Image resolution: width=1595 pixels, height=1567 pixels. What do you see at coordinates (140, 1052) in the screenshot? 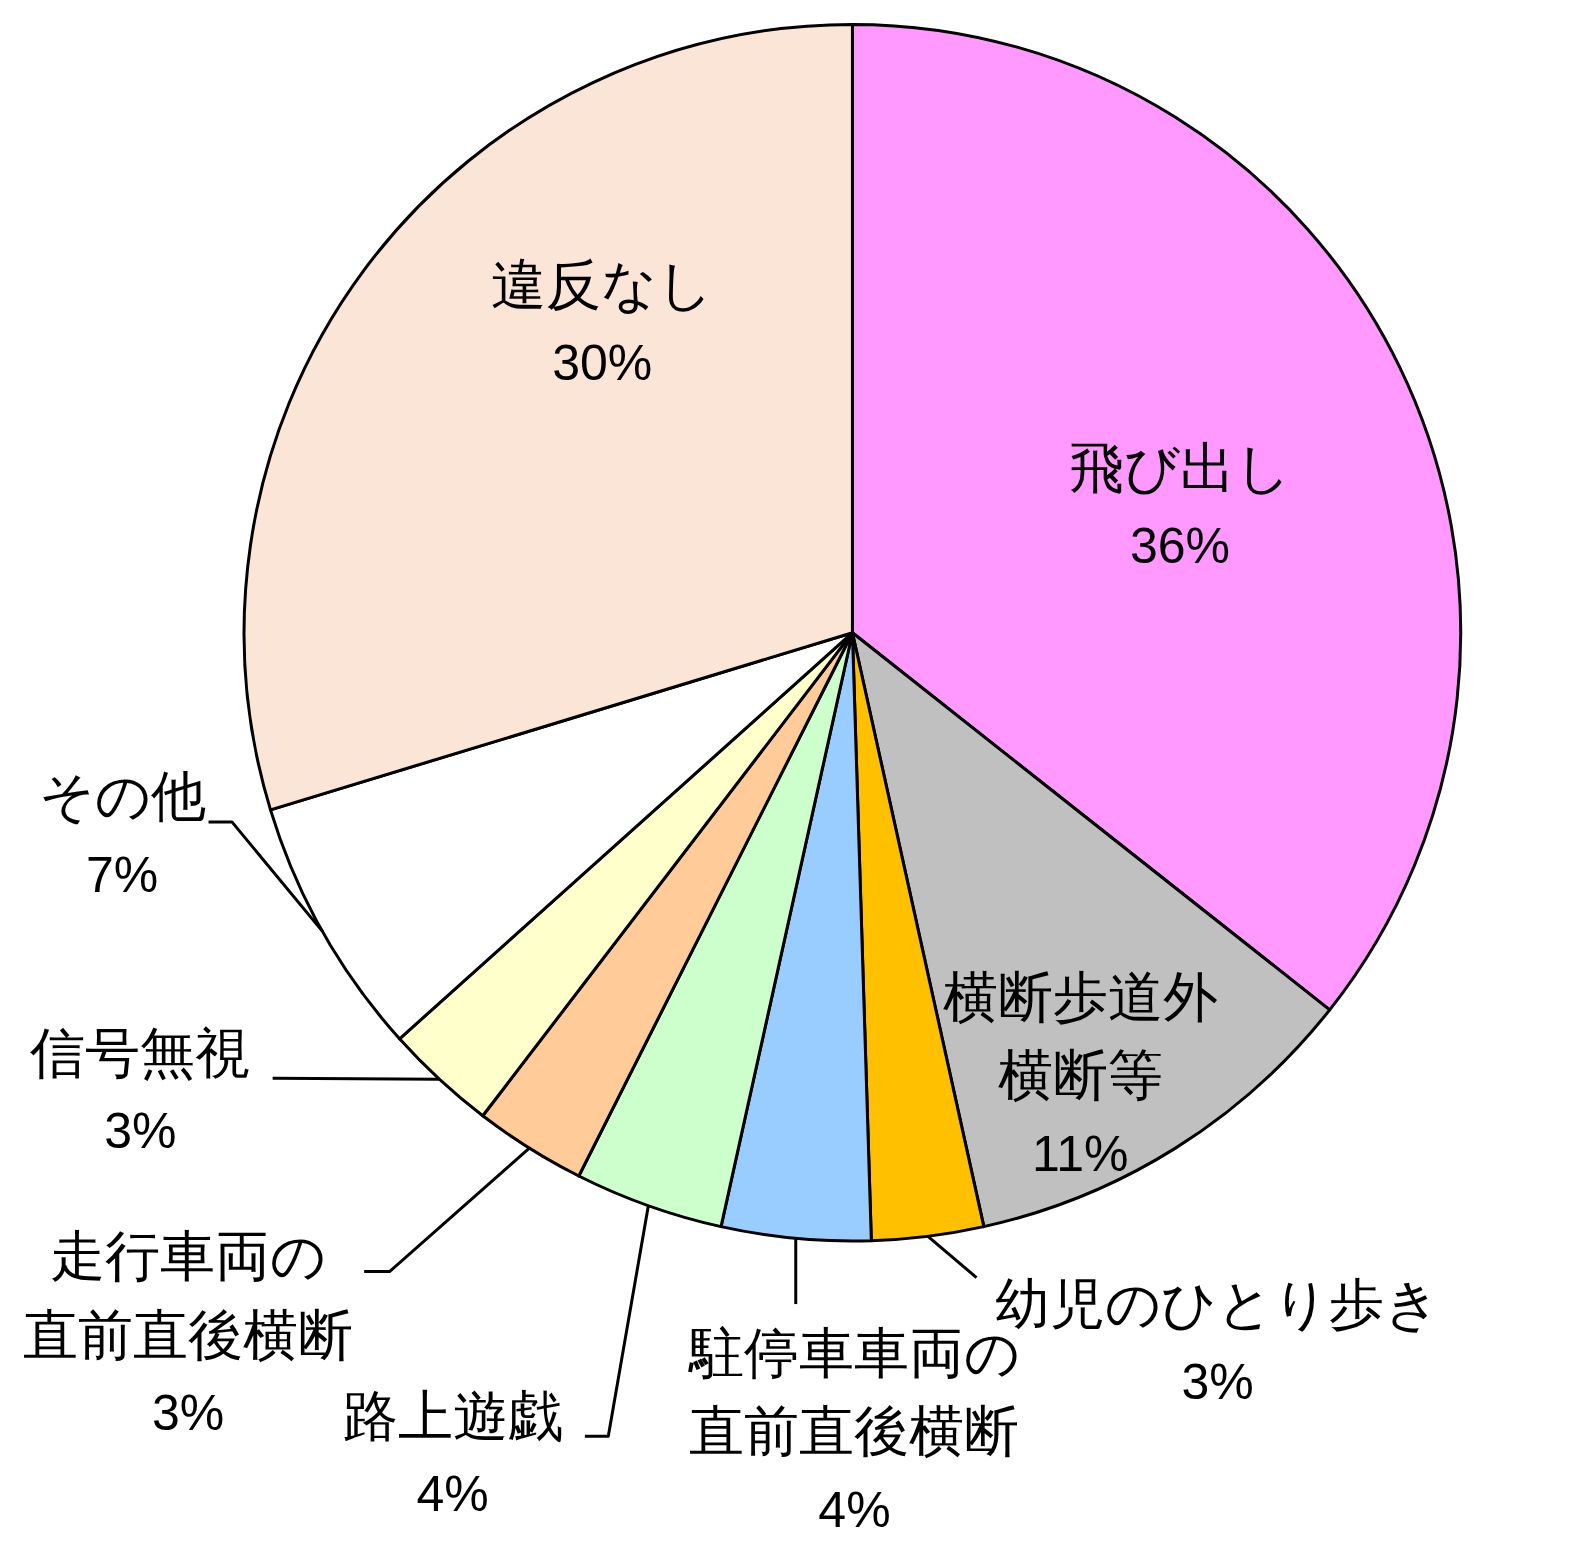
I see `slice-label: 信号無視` at bounding box center [140, 1052].